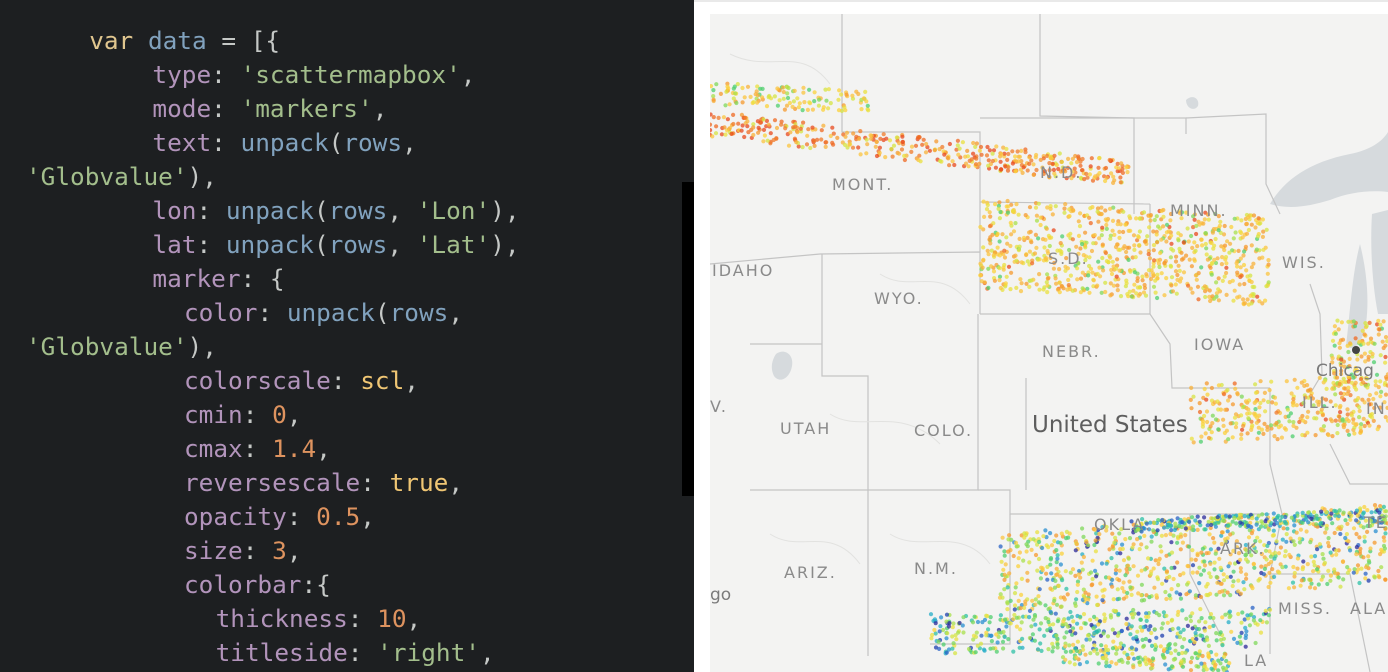 The image size is (1388, 672). I want to click on code-token: marker, so click(196, 278).